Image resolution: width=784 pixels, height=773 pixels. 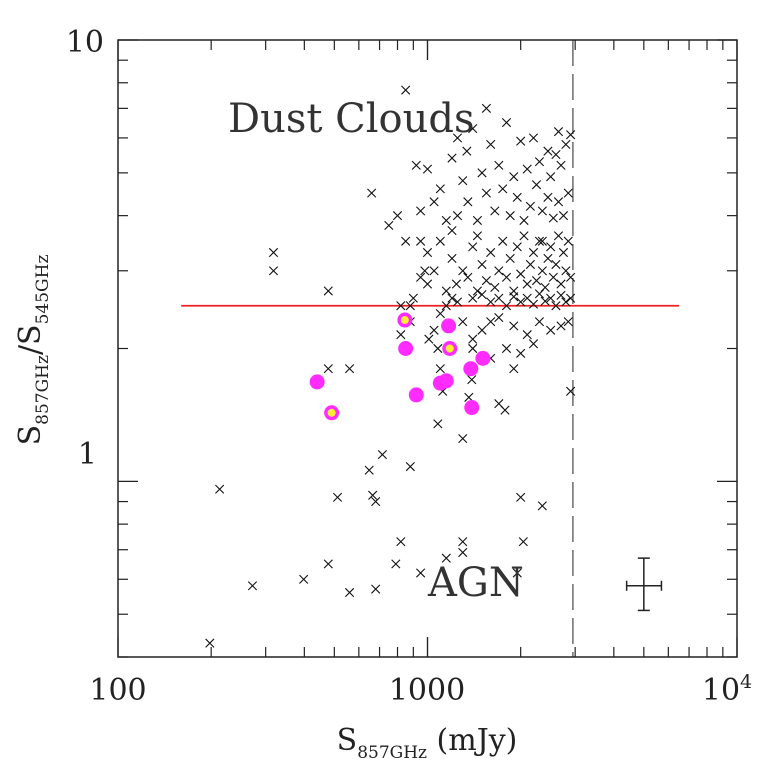 I want to click on yellow-center, so click(x=404, y=320).